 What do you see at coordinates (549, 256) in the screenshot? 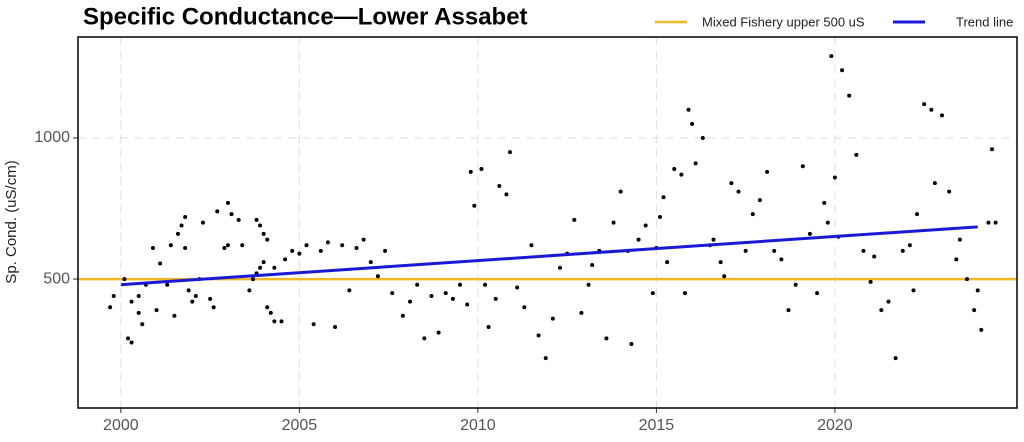
I see `trend-line` at bounding box center [549, 256].